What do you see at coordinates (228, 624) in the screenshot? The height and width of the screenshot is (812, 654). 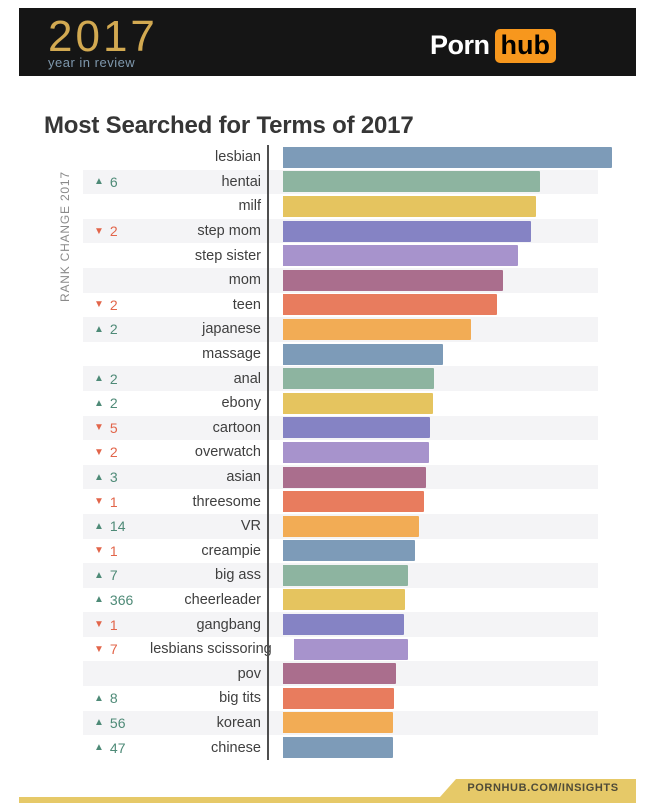 I see `term-label: gangbang` at bounding box center [228, 624].